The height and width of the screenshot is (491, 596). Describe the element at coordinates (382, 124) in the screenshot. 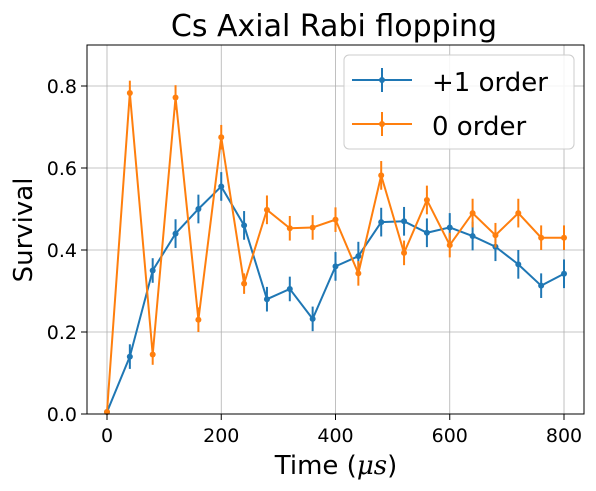

I see `legend-marker-zero` at that location.